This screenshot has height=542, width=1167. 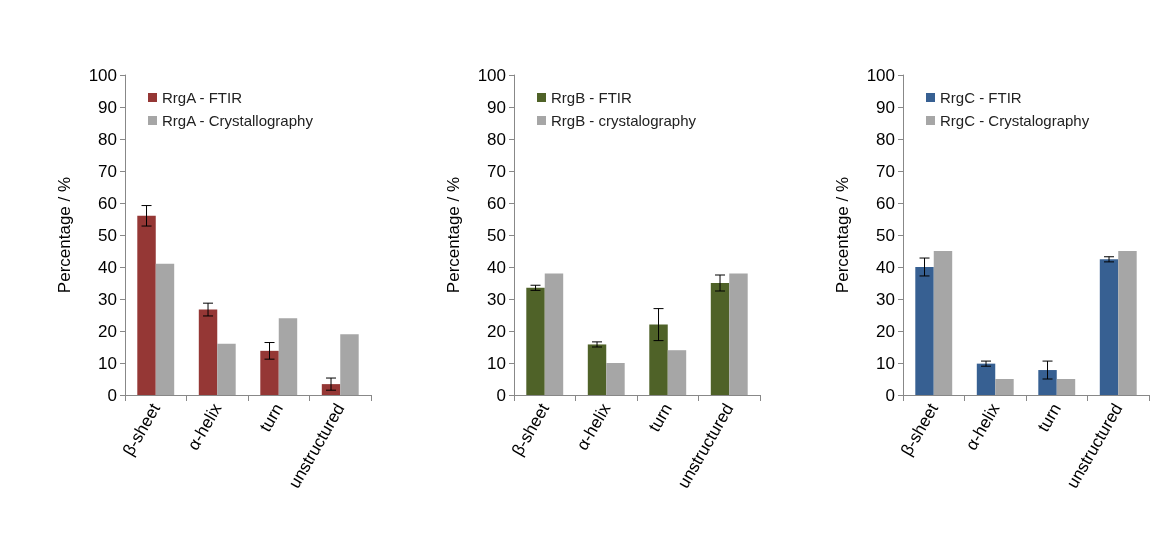 What do you see at coordinates (591, 97) in the screenshot?
I see `legend-label: RrgB - FTIR` at bounding box center [591, 97].